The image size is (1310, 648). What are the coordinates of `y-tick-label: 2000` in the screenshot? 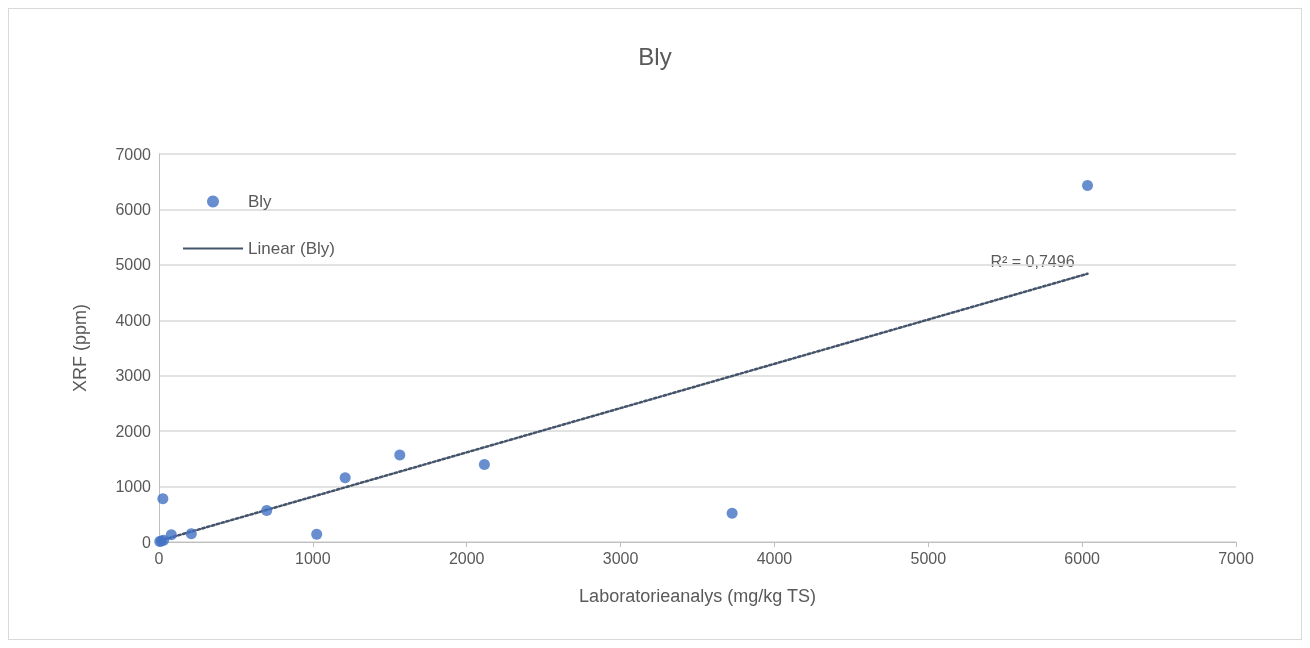 It's located at (133, 431).